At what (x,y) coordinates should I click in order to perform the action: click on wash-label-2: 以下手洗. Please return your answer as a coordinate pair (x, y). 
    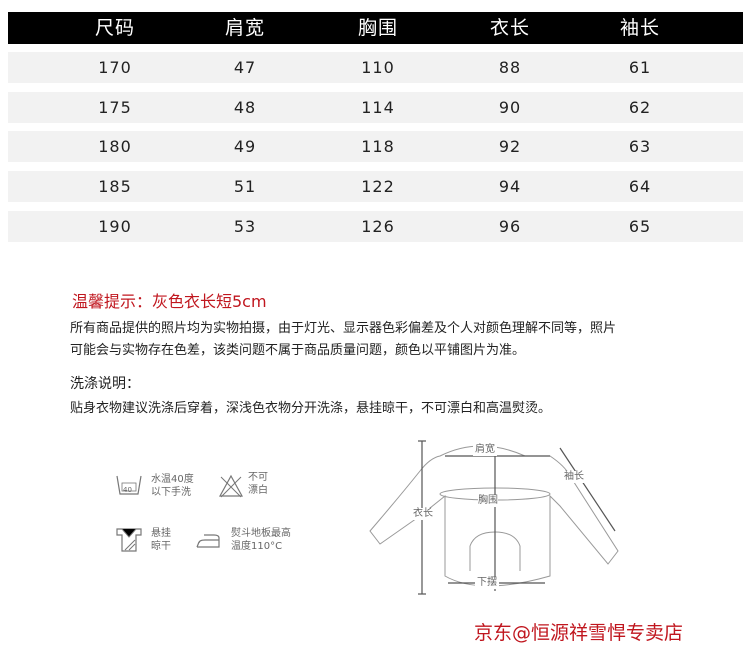
    Looking at the image, I should click on (171, 492).